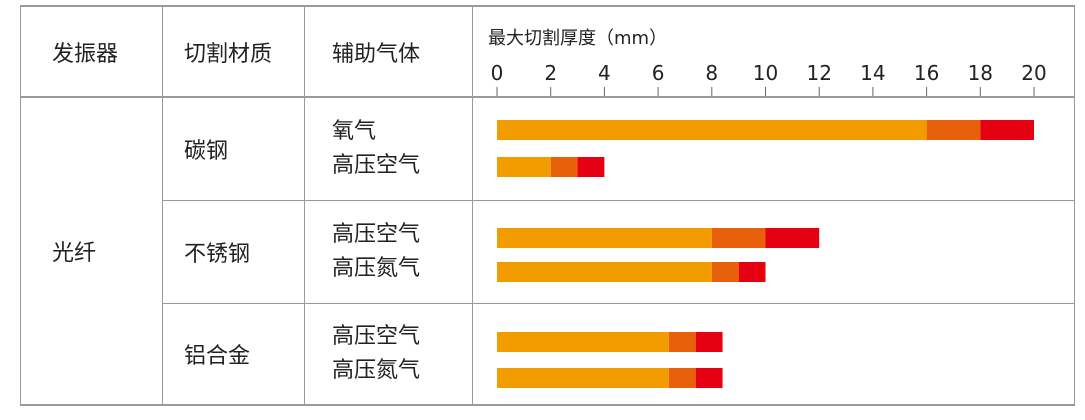 The width and height of the screenshot is (1085, 420). I want to click on tick-label: 10, so click(765, 73).